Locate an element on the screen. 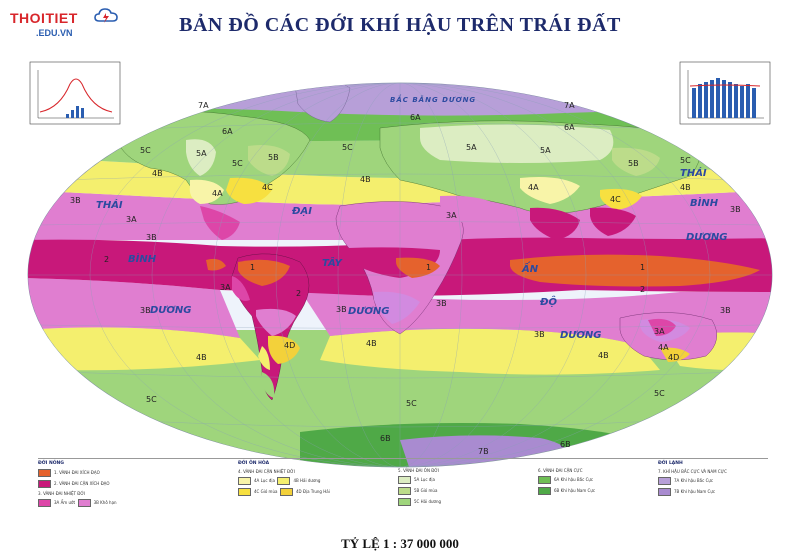  inset-chart-left is located at coordinates (75, 93).